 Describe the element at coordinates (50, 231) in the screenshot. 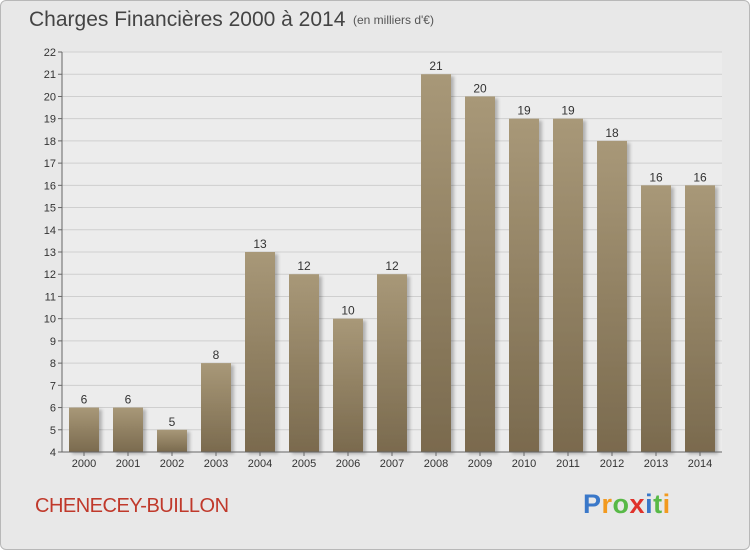

I see `y-tick-label: 14` at that location.